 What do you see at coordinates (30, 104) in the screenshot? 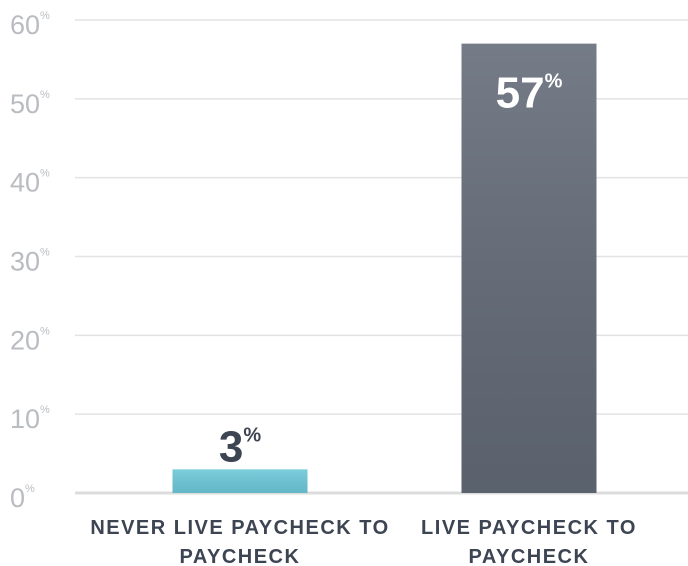
I see `y-tick-label: 50%` at bounding box center [30, 104].